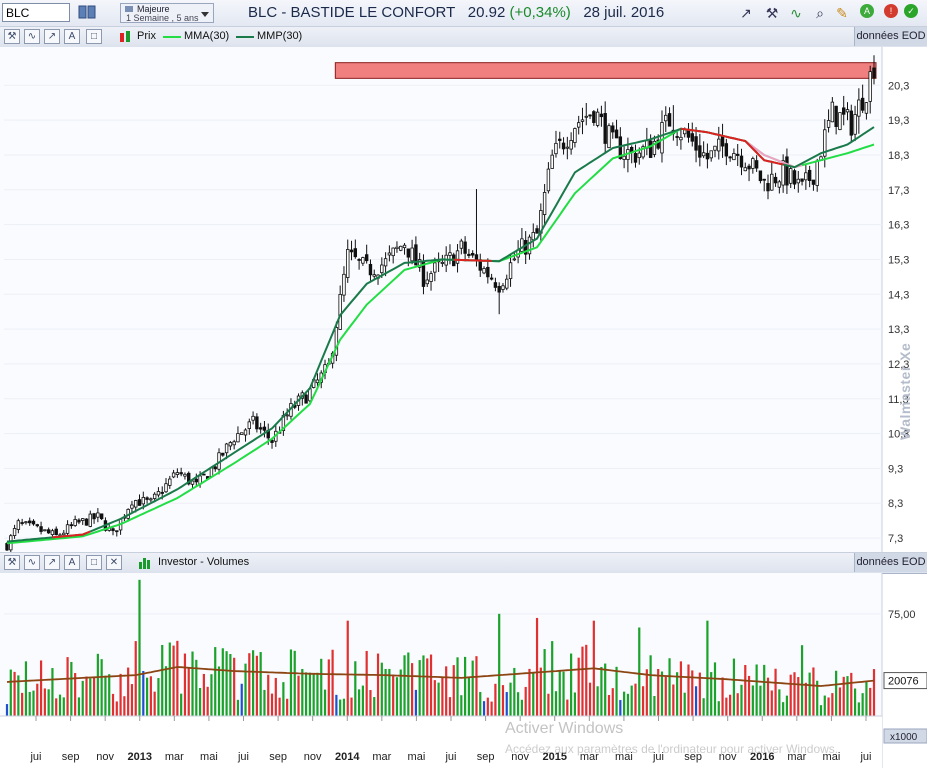 The image size is (927, 768). I want to click on mmp-legend-swatch, so click(245, 37).